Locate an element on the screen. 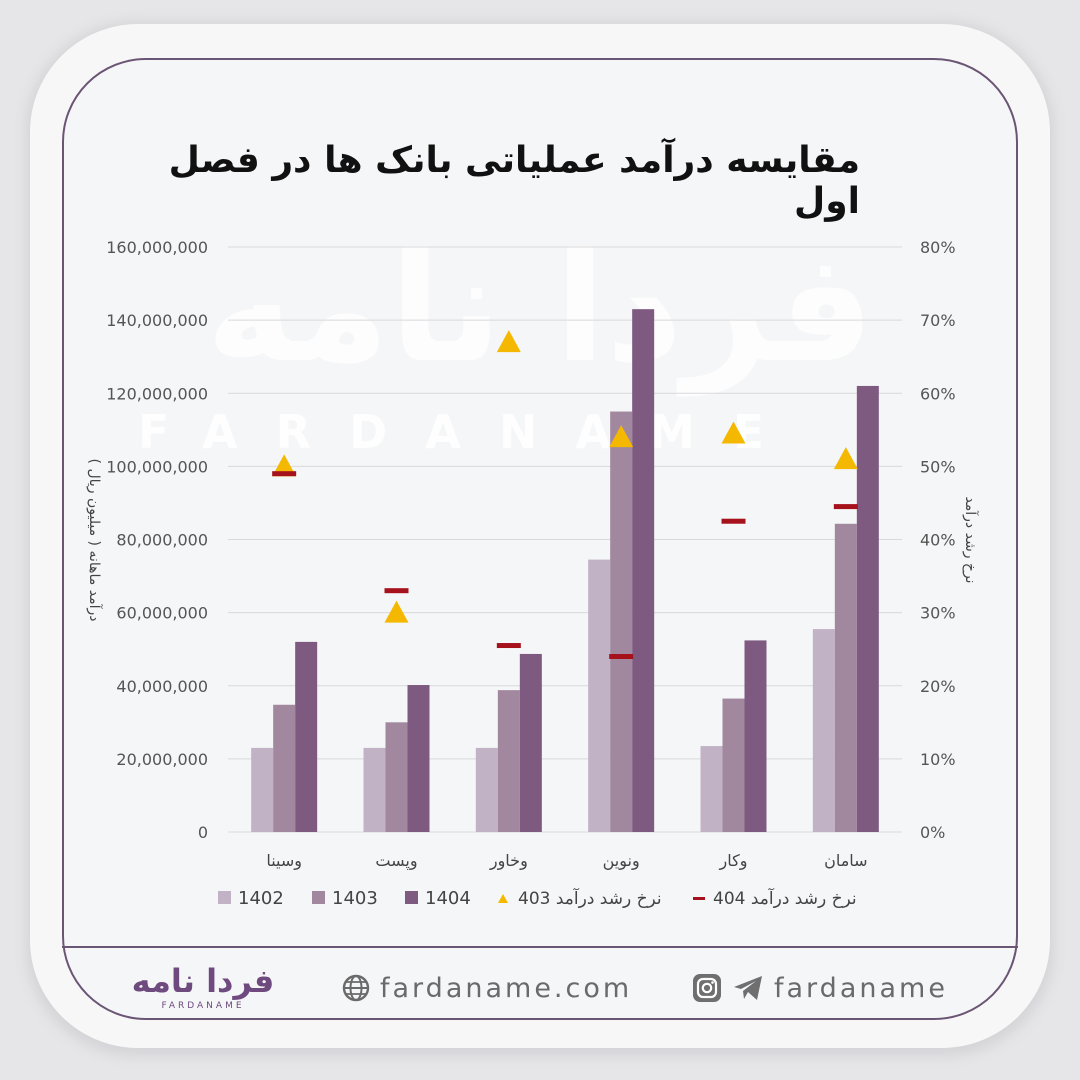  watermark-brand-en: FARDANAME is located at coordinates (470, 432).